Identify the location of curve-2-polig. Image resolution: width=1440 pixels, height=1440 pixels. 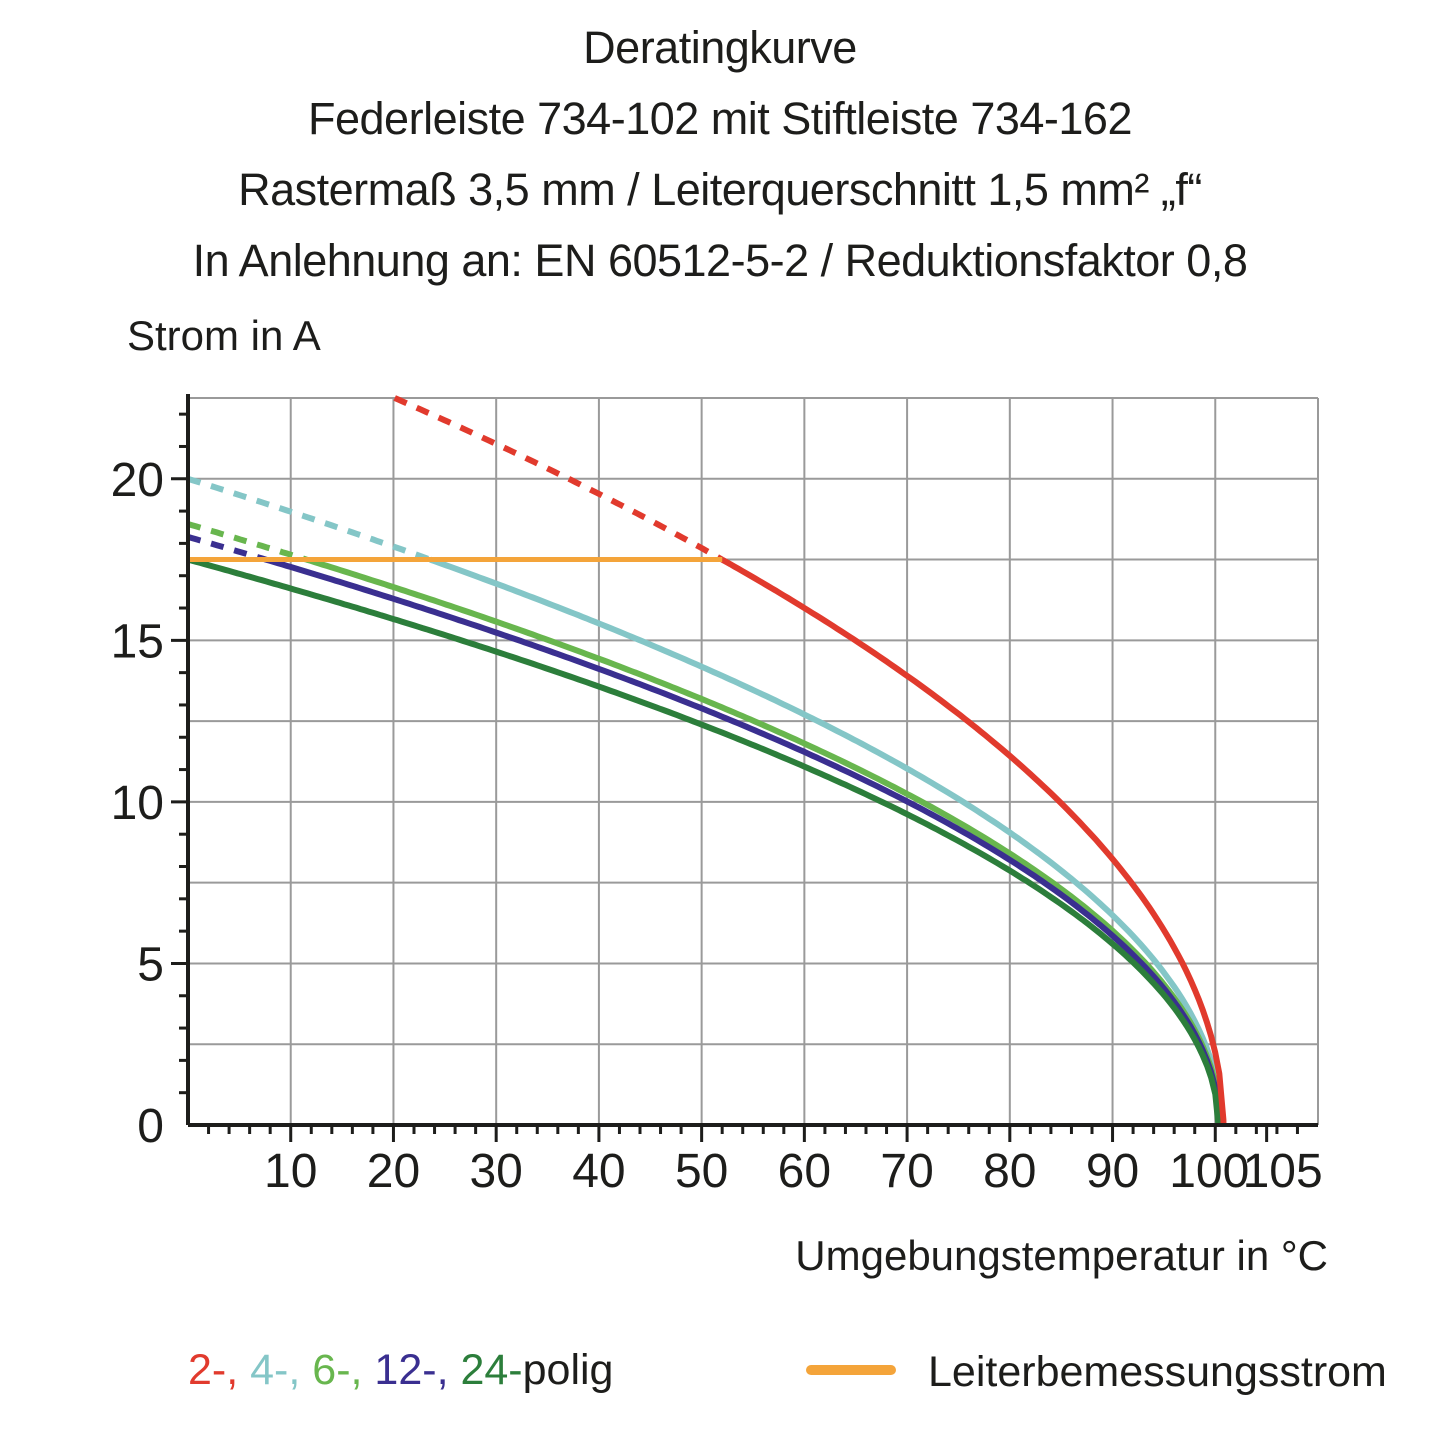
(973, 841).